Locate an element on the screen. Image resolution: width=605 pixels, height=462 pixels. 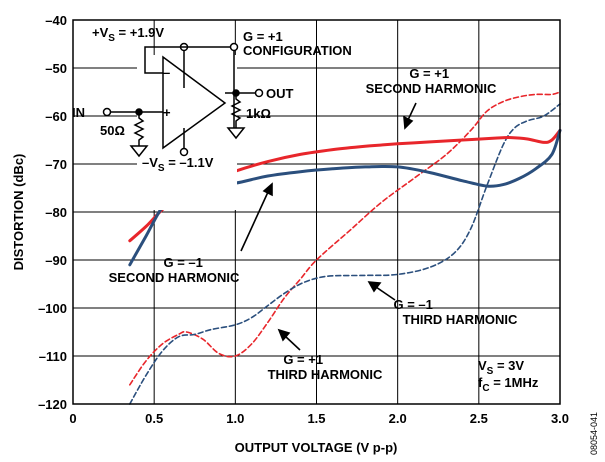
load-resistor is located at coordinates (236, 110).